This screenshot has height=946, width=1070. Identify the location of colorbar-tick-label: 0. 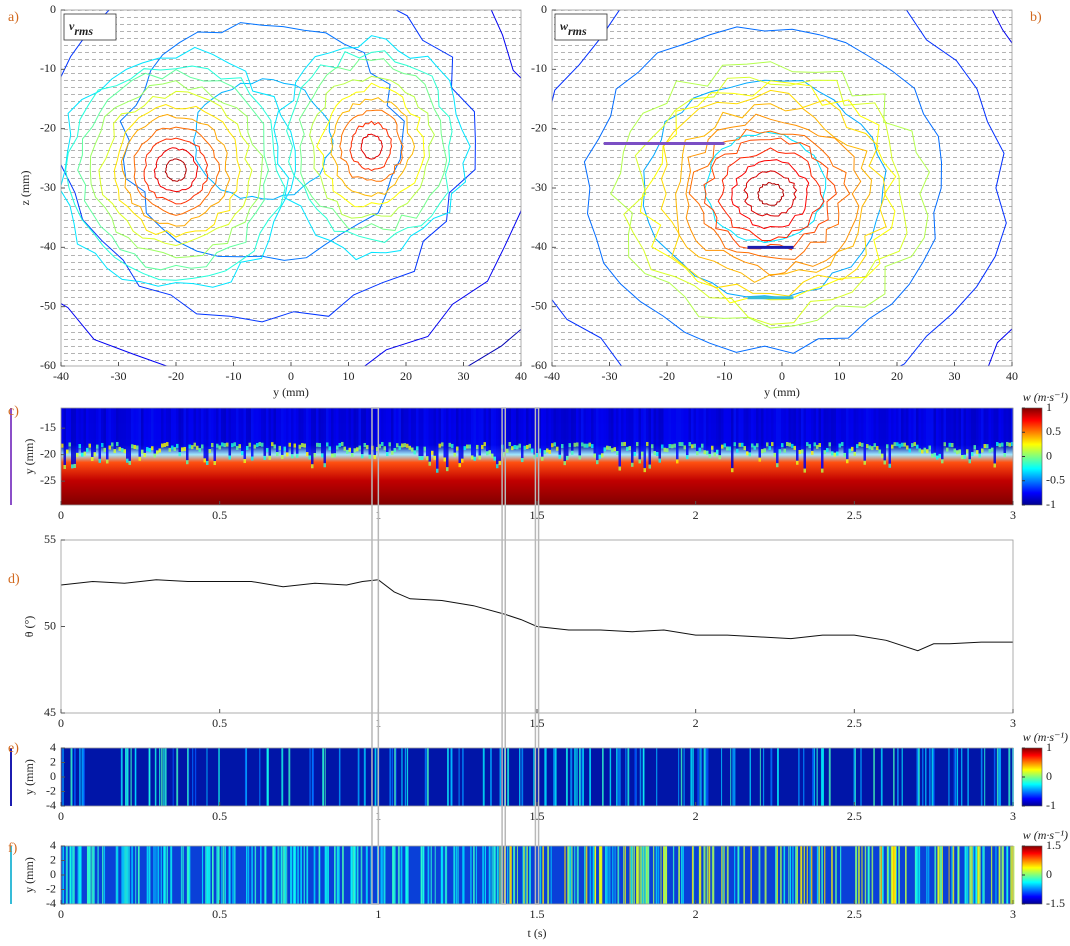
(1049, 776).